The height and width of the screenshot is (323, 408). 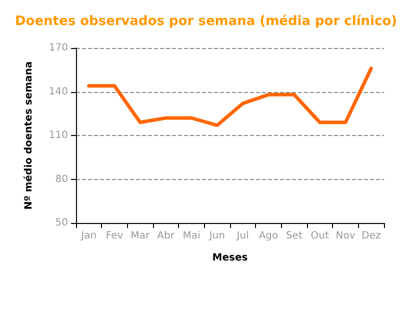 What do you see at coordinates (319, 236) in the screenshot?
I see `x-tick-label: Out` at bounding box center [319, 236].